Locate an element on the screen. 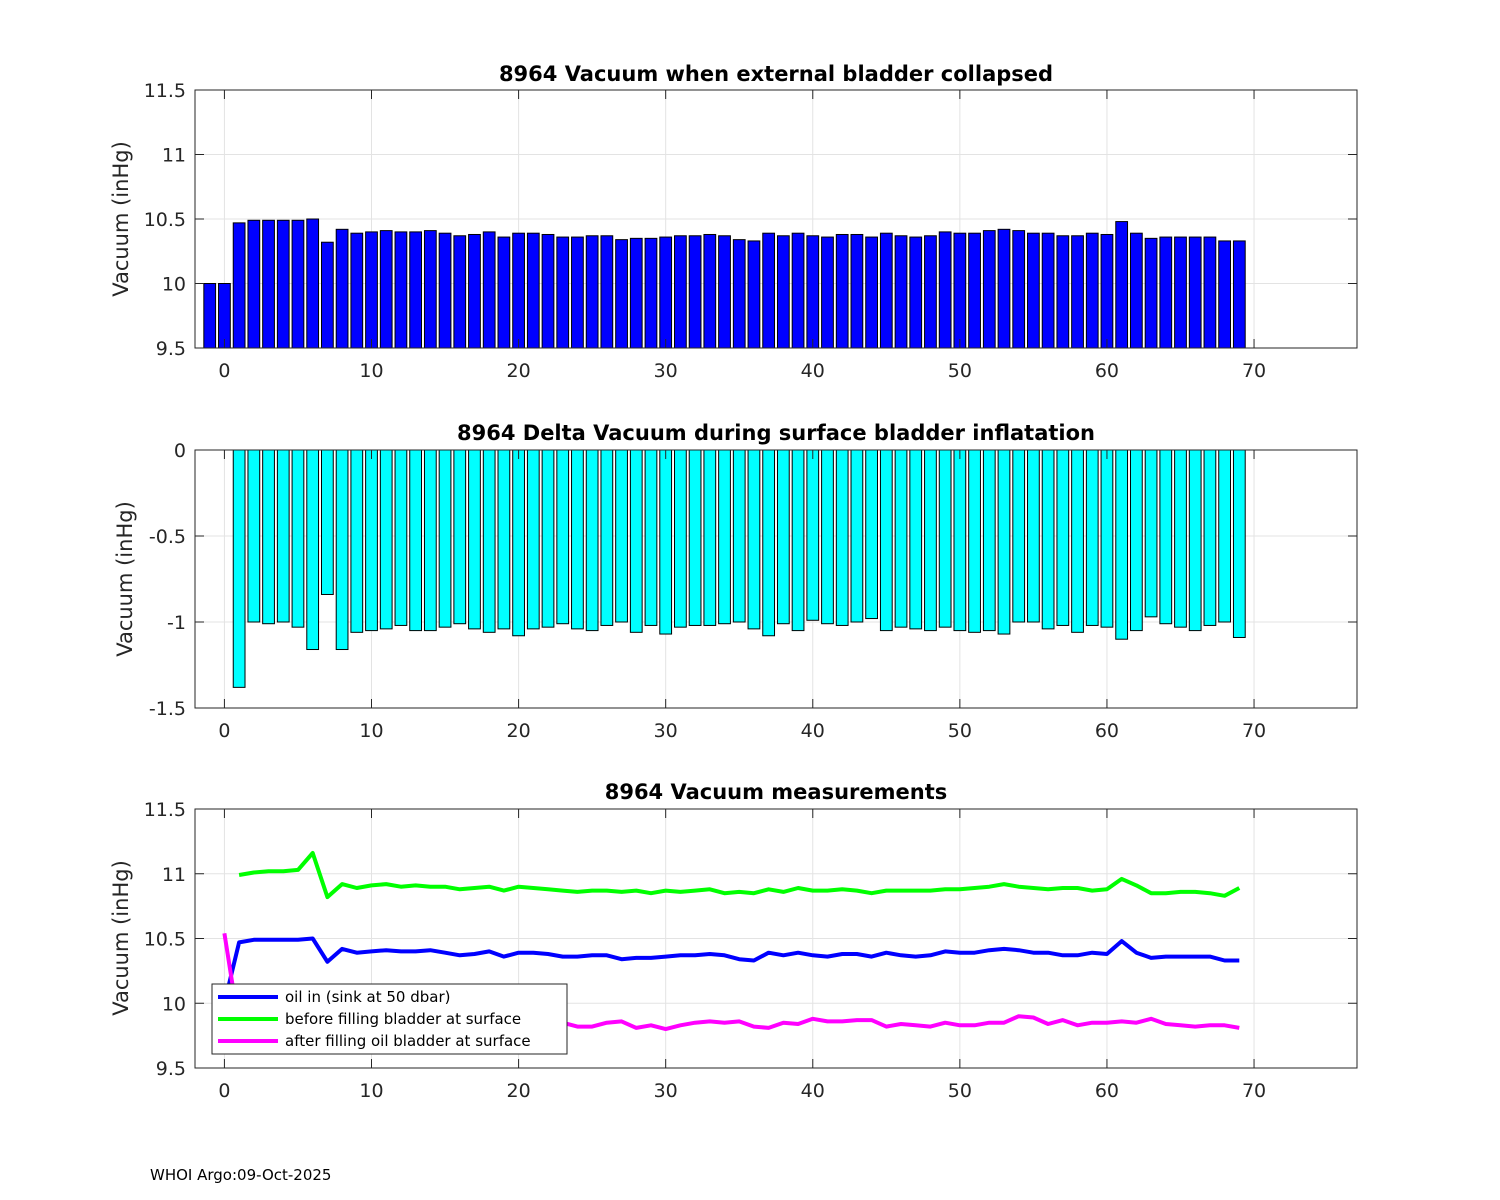  legend-label: after filling oil bladder at surface is located at coordinates (408, 1041).